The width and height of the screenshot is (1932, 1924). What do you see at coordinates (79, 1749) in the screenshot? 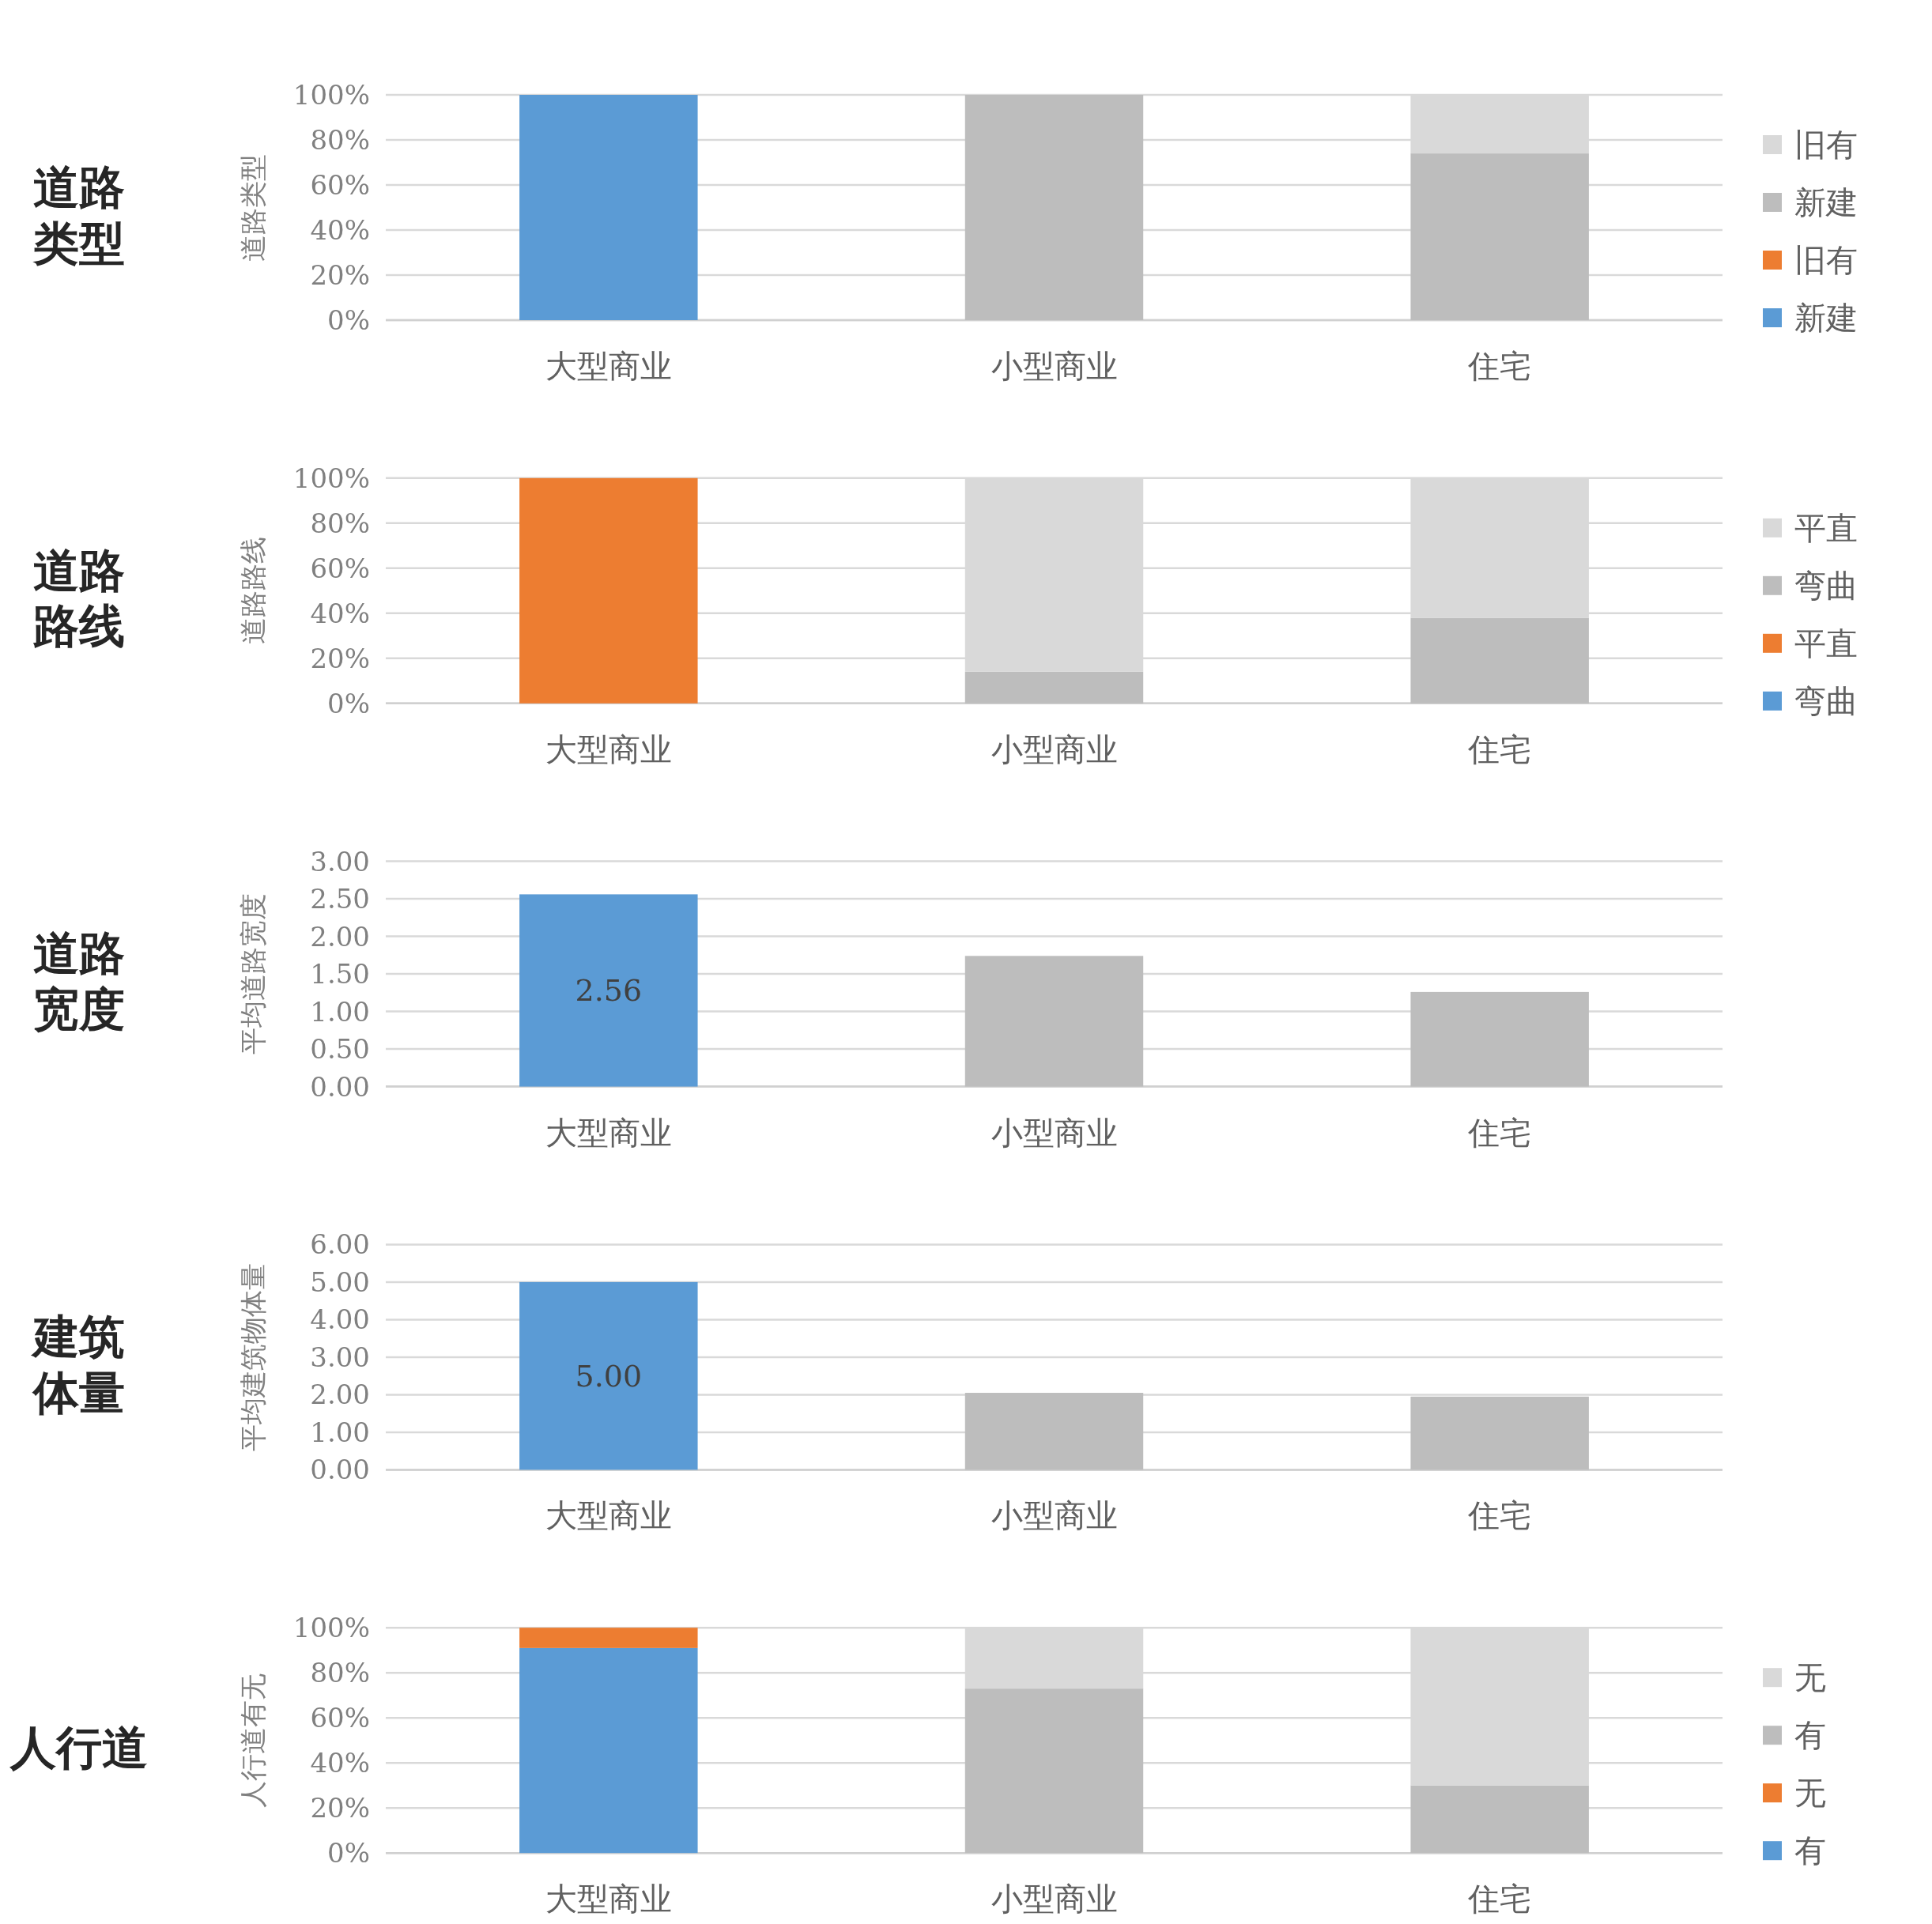
I see `text: 人行道` at bounding box center [79, 1749].